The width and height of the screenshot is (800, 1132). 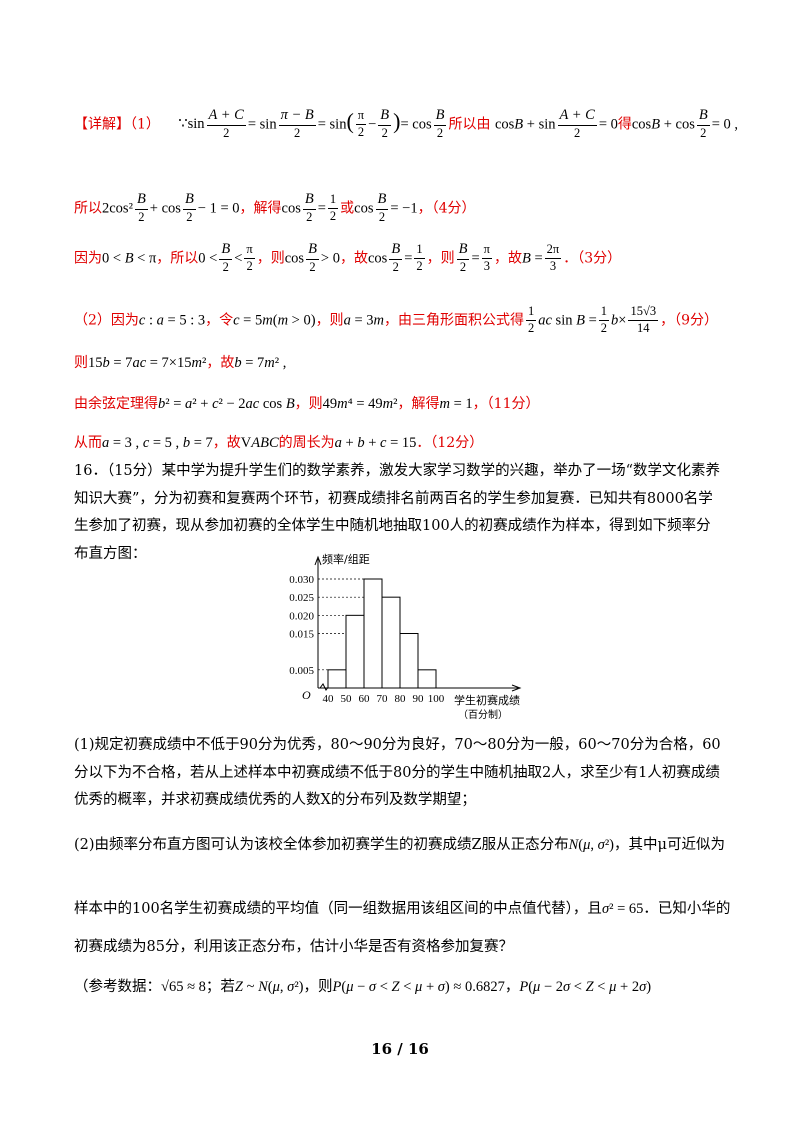 I want to click on x-tick-label: 100, so click(x=436, y=699).